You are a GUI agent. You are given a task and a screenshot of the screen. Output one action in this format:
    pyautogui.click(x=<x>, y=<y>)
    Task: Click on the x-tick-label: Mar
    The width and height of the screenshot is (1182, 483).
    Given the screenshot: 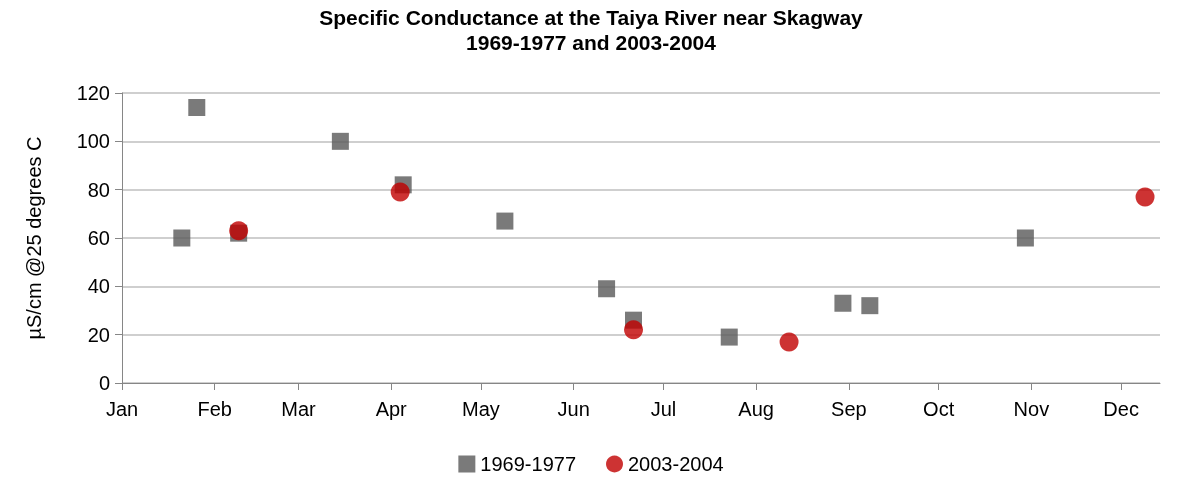 What is the action you would take?
    pyautogui.click(x=299, y=409)
    